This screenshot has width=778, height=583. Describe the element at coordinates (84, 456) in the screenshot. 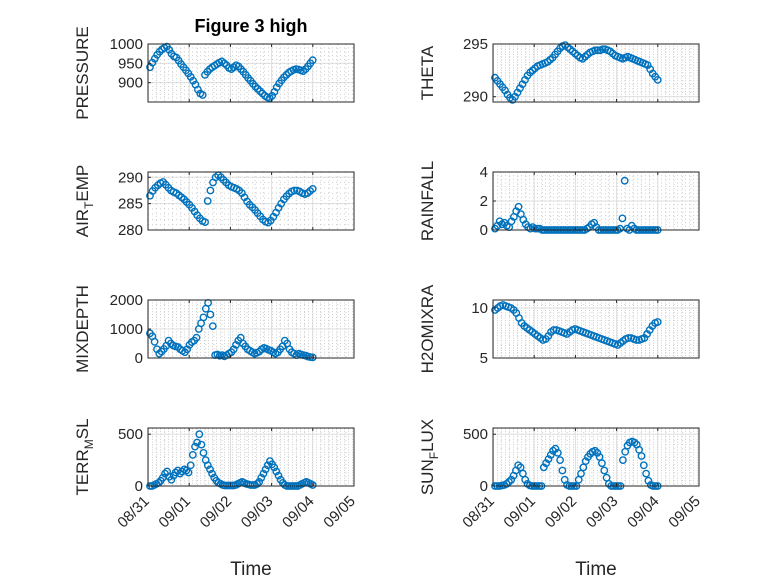

I see `y-axis-label: TERRMSL` at that location.